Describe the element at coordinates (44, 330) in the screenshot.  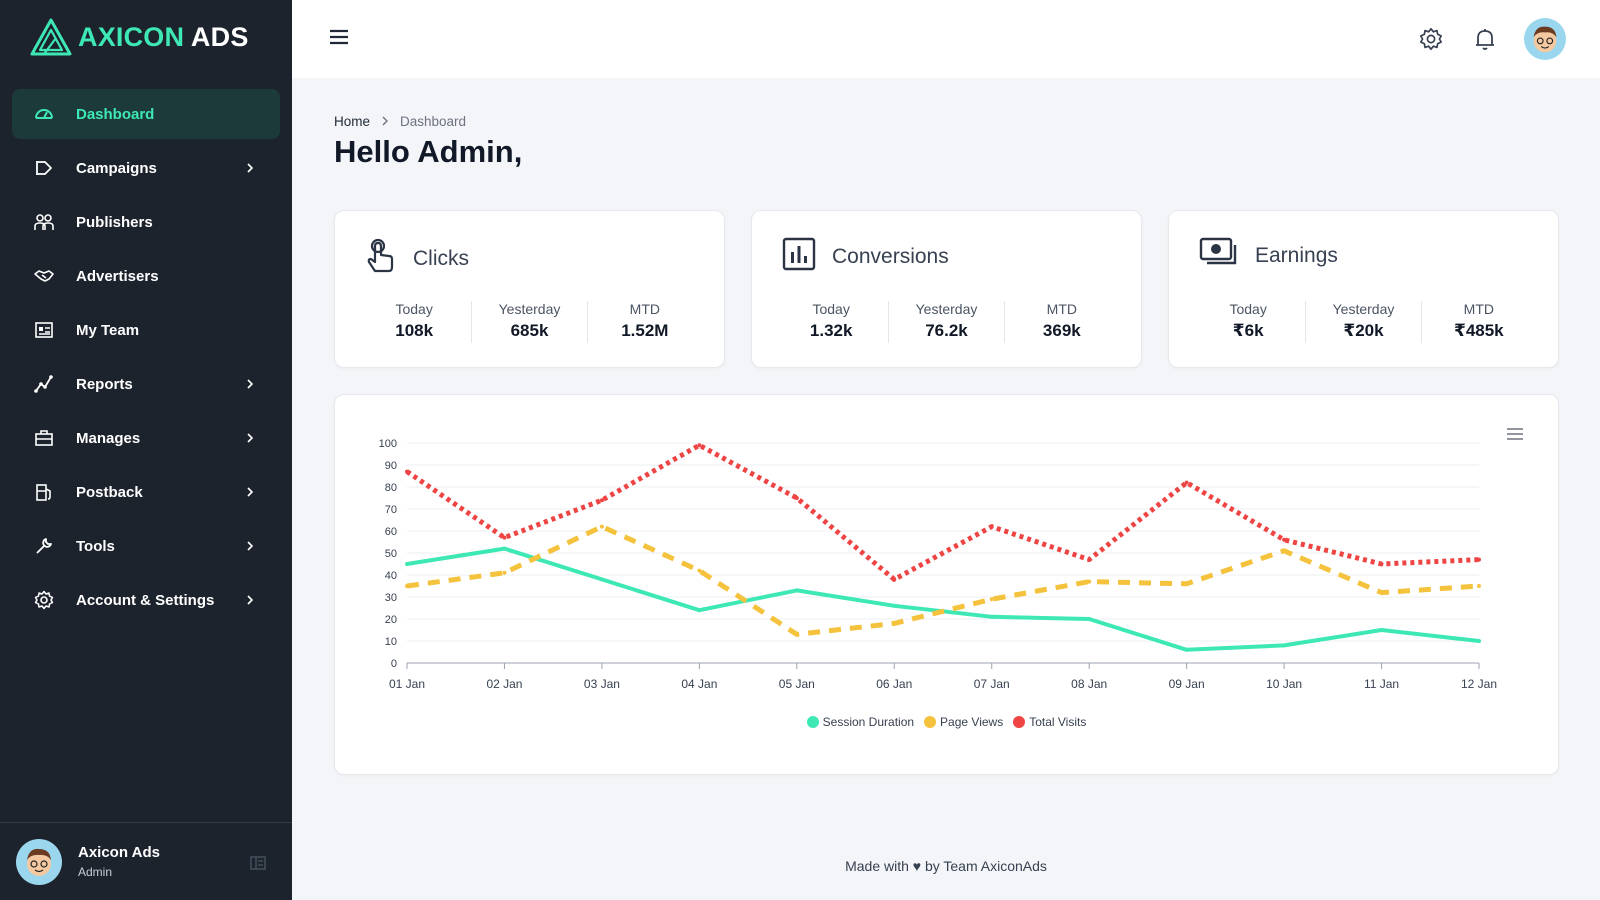
I see `id-card-icon` at that location.